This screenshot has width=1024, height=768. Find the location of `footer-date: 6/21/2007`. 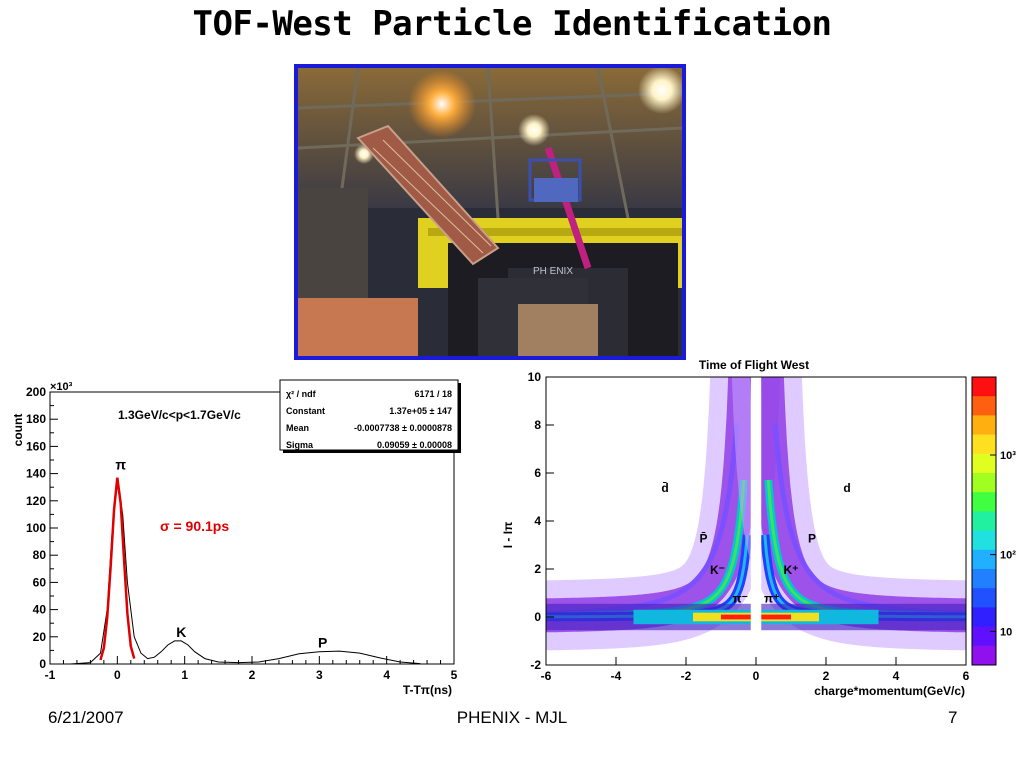

footer-date: 6/21/2007 is located at coordinates (86, 717).